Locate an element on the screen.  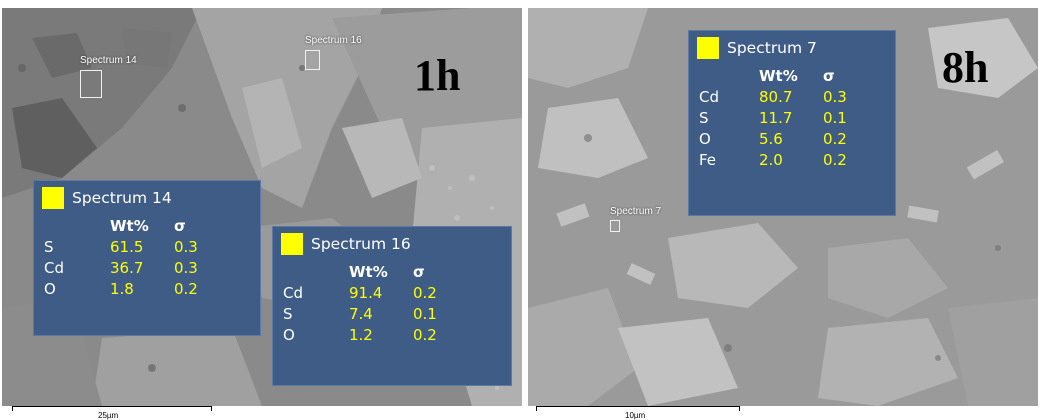
wt-value: 2.0 is located at coordinates (771, 159).